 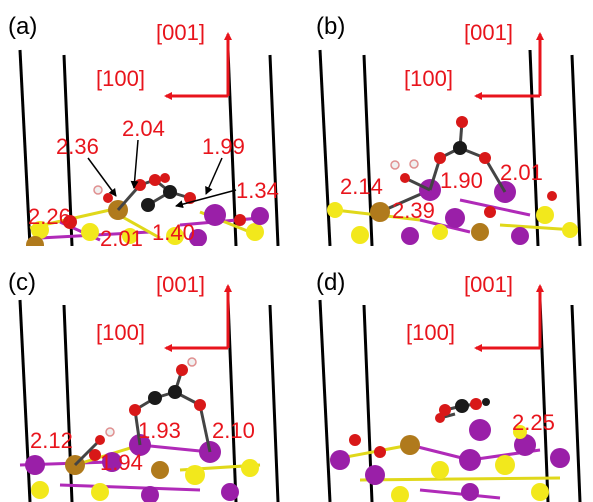 What do you see at coordinates (180, 284) in the screenshot?
I see `axis-label-up-c: [001]` at bounding box center [180, 284].